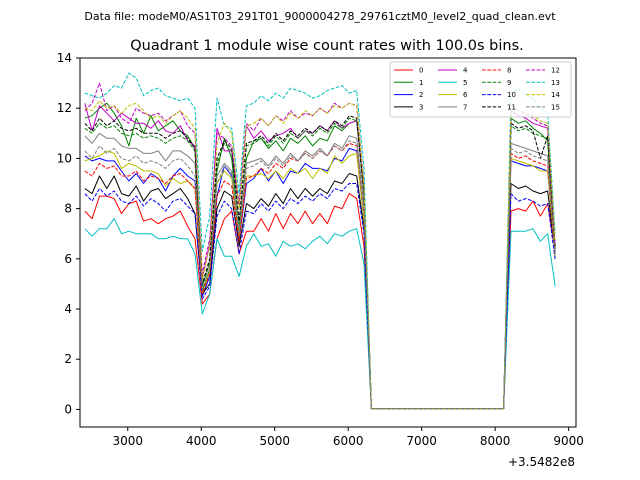 Image resolution: width=640 pixels, height=480 pixels. What do you see at coordinates (68, 359) in the screenshot?
I see `y-tick-label: 2` at bounding box center [68, 359].